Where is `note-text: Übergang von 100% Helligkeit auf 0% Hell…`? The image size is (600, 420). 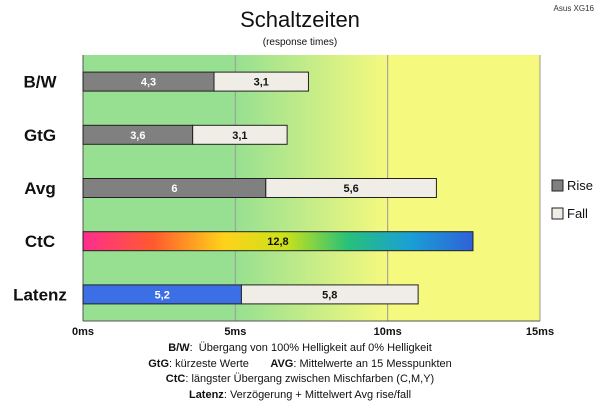 note-text: Übergang von 100% Helligkeit auf 0% Hell… is located at coordinates (315, 348).